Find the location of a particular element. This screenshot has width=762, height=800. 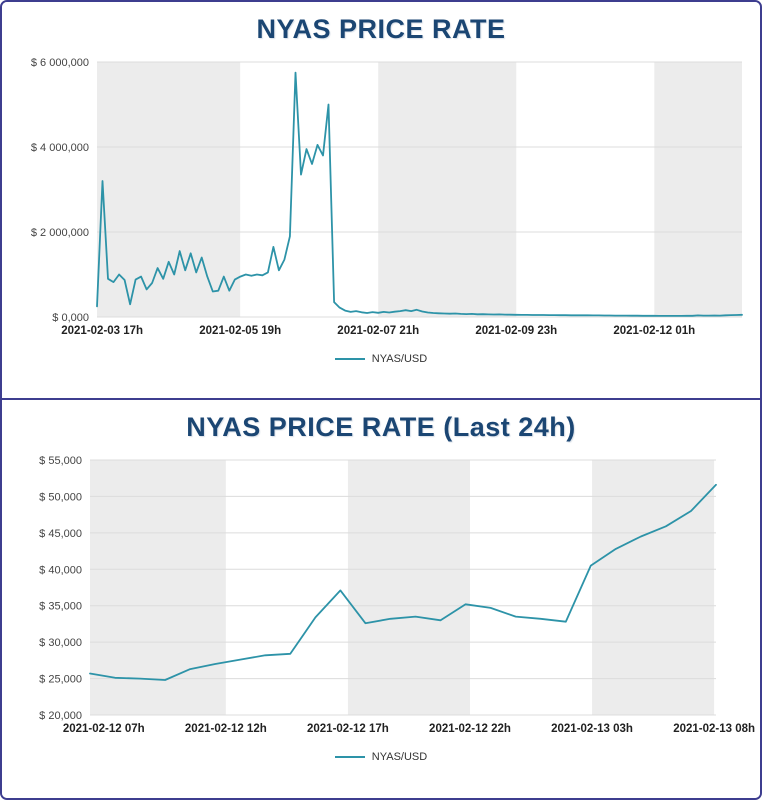

x-tick-label: 2021-02-13 03h is located at coordinates (592, 729).